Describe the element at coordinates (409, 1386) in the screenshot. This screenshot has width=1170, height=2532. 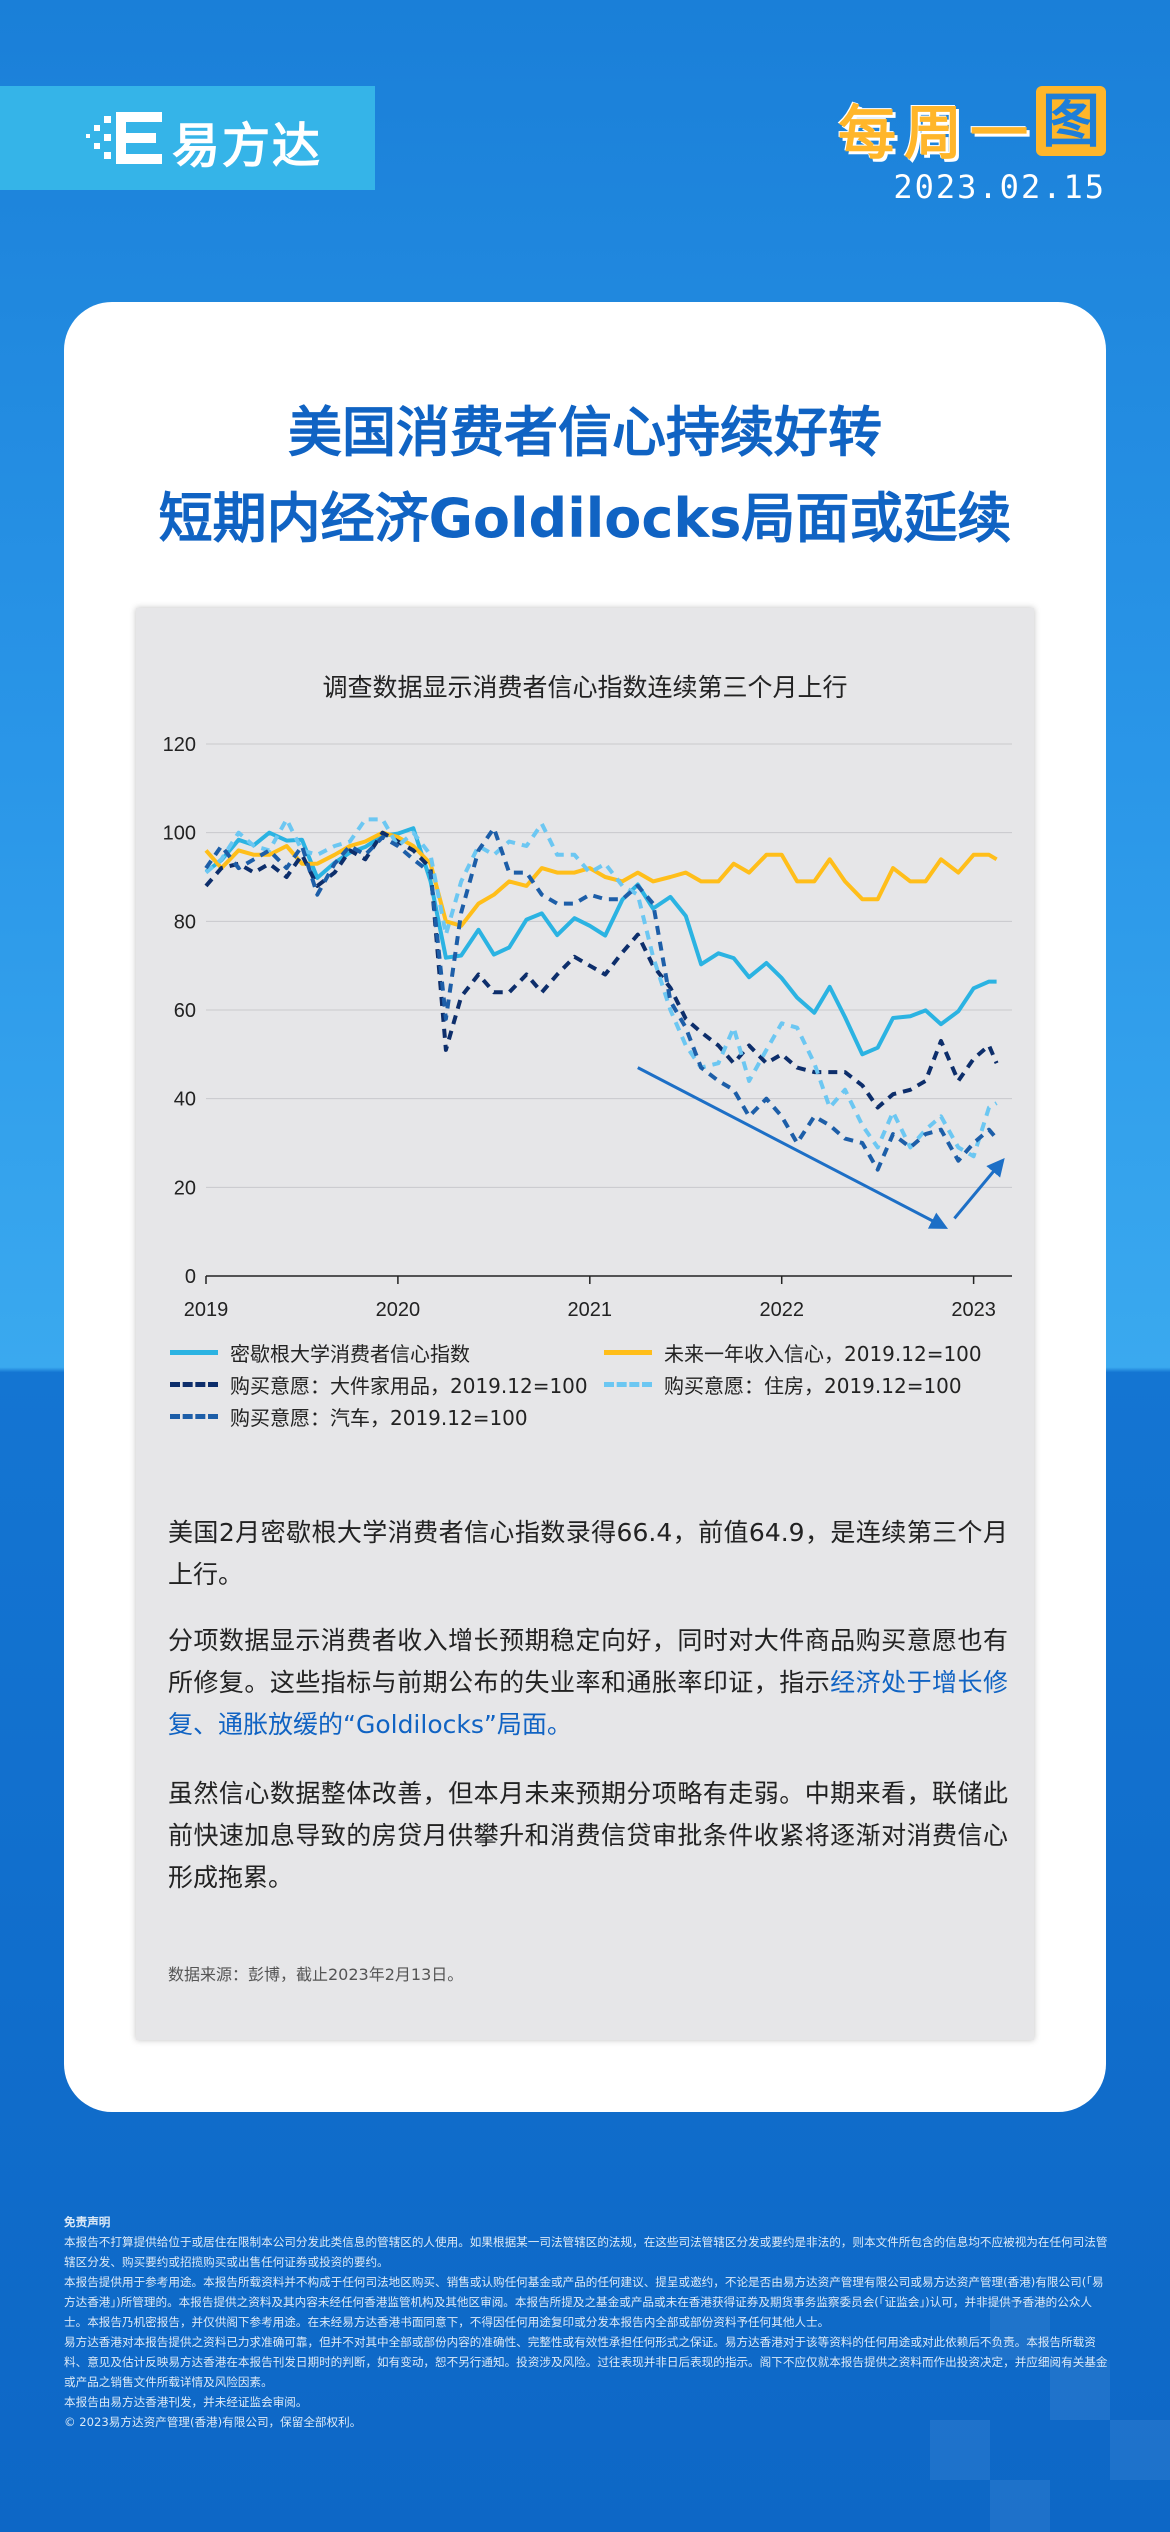
I see `legend-label: 购买意愿：大件家用品，2019.12=100` at that location.